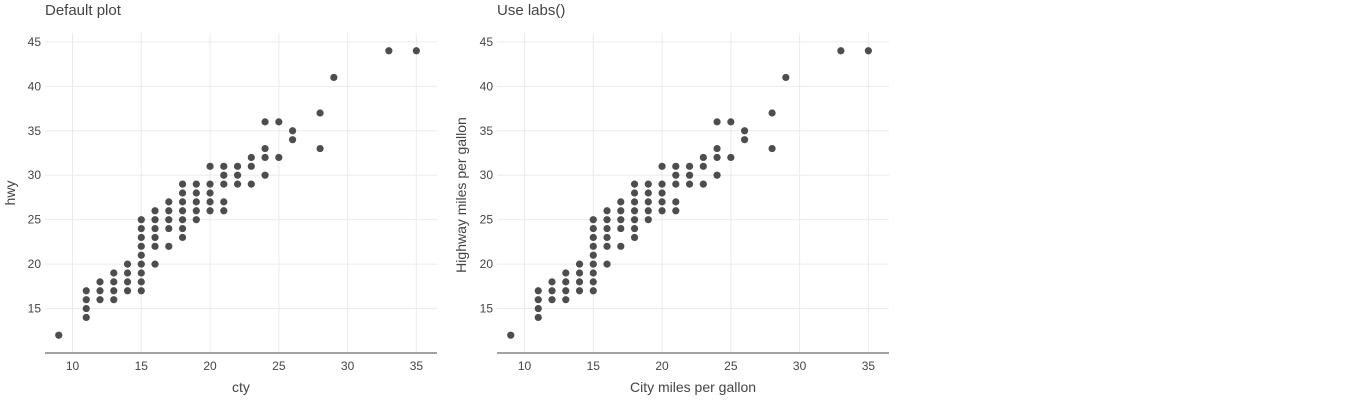  I want to click on y-tick-label: 30, so click(487, 175).